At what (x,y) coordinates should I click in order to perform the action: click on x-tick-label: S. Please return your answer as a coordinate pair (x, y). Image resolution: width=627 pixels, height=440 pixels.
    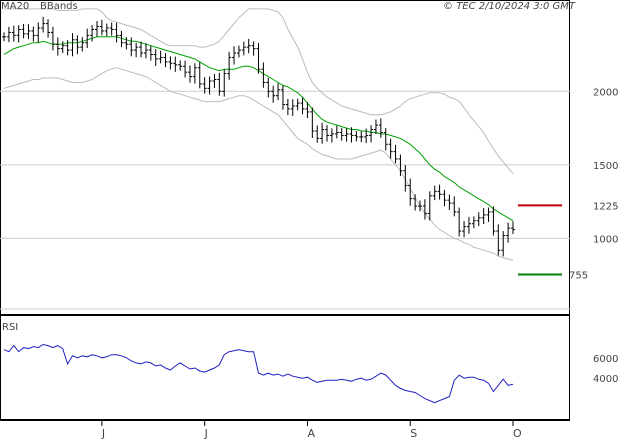
    Looking at the image, I should click on (413, 433).